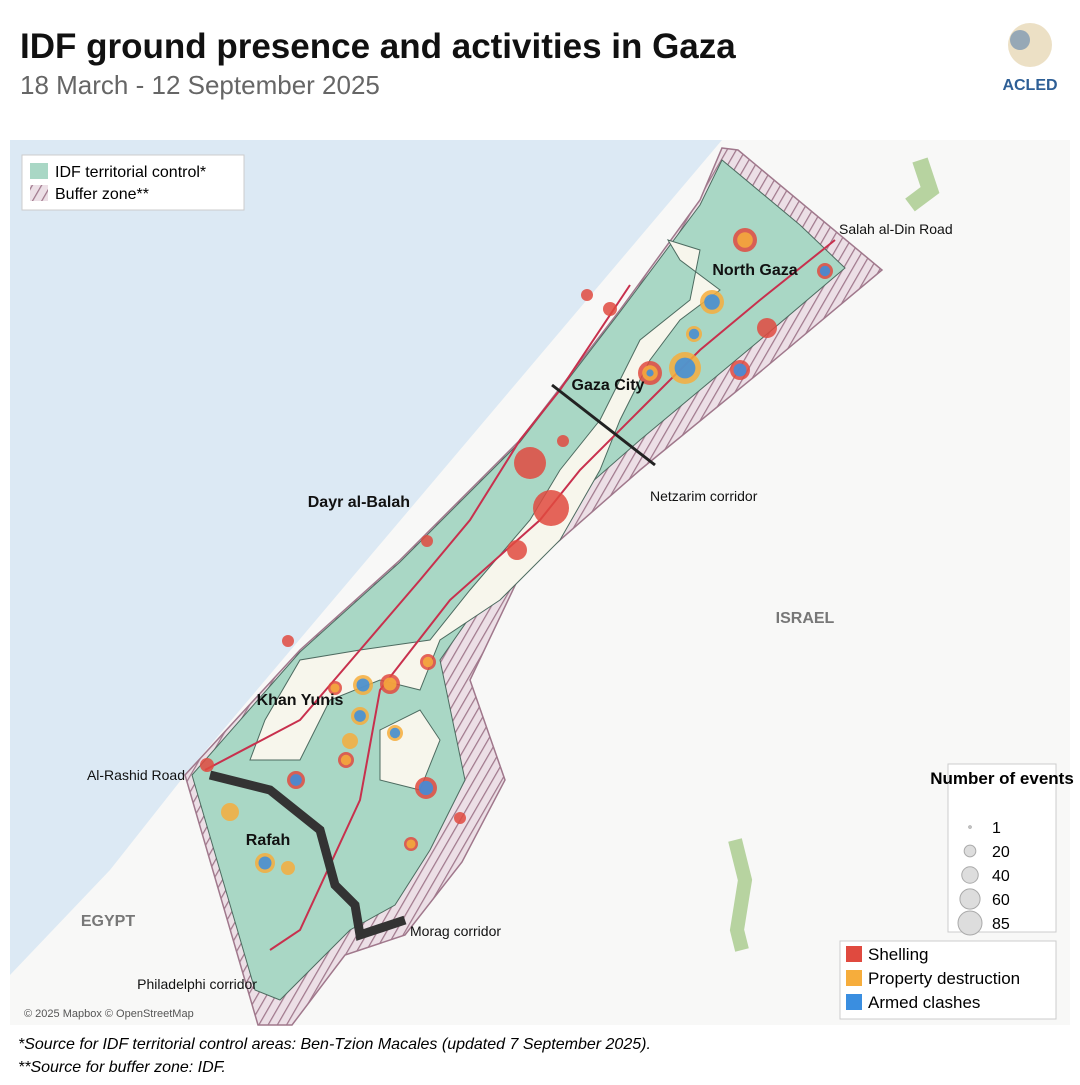 Image resolution: width=1080 pixels, height=1085 pixels. What do you see at coordinates (924, 1002) in the screenshot?
I see `legend-label: Armed clashes` at bounding box center [924, 1002].